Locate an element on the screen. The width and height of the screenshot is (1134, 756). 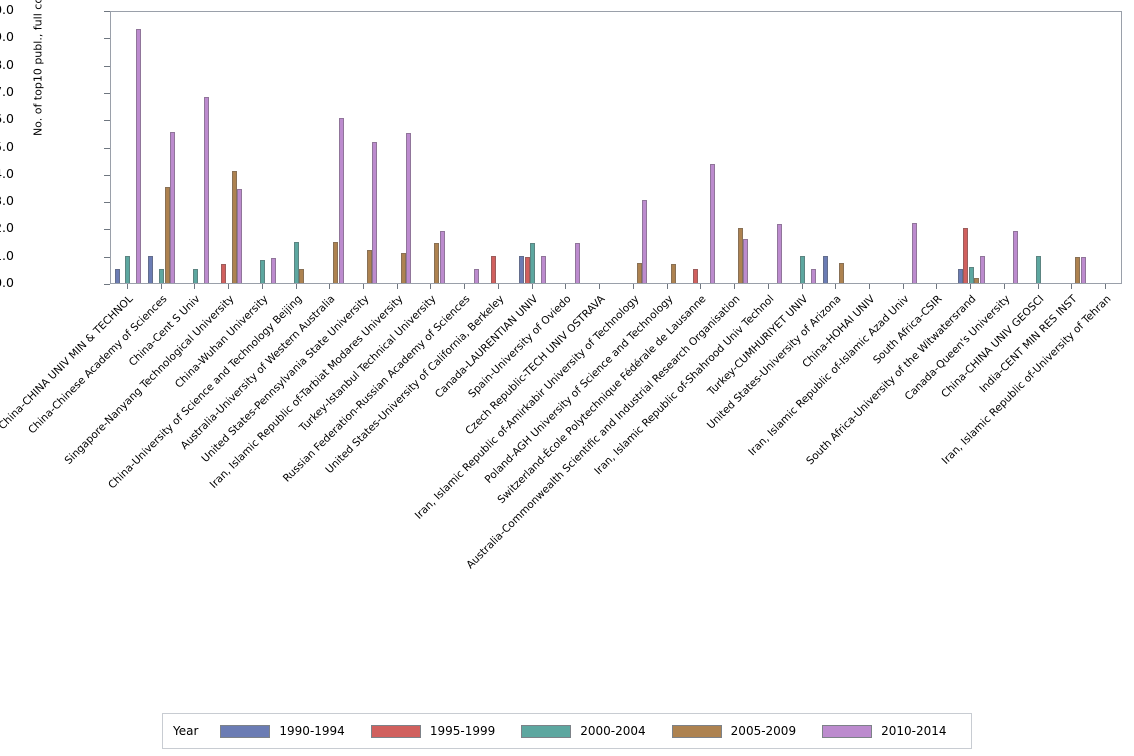
y-tick-label: 6.0 is located at coordinates (7, 119).